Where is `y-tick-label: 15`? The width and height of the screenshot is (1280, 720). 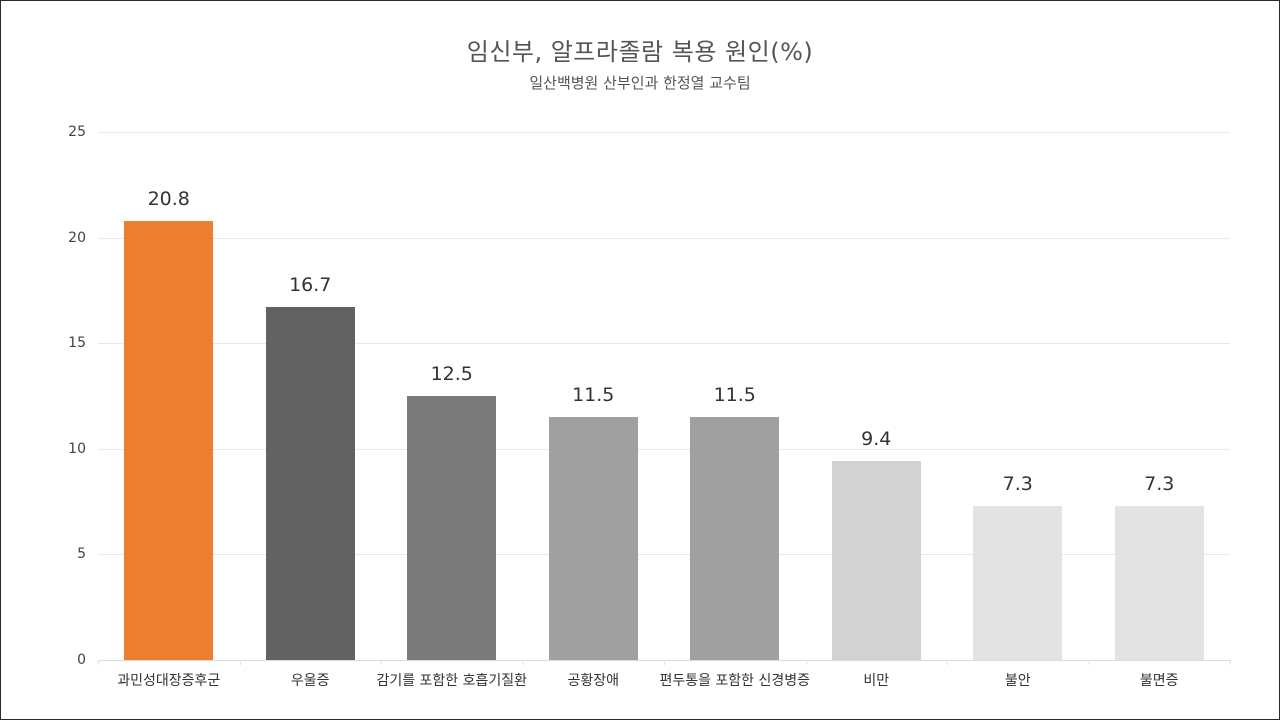 y-tick-label: 15 is located at coordinates (77, 343).